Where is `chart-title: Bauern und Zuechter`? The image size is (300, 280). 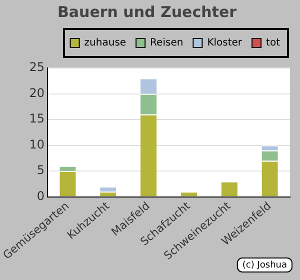 chart-title: Bauern und Zuechter is located at coordinates (147, 11).